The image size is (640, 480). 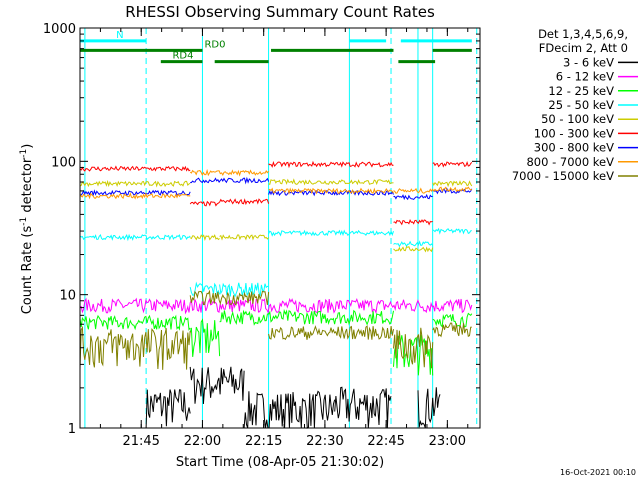 I want to click on footer-timestamp: 16-Oct-2021 00:10, so click(x=598, y=472).